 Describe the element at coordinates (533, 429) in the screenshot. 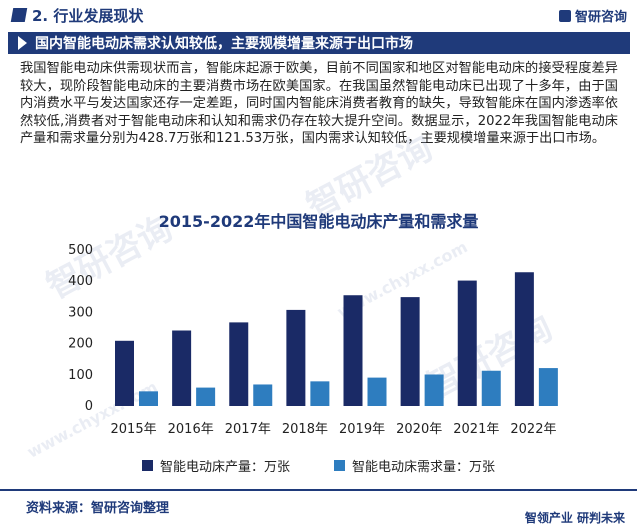

I see `x-tick-label: 2022年` at that location.